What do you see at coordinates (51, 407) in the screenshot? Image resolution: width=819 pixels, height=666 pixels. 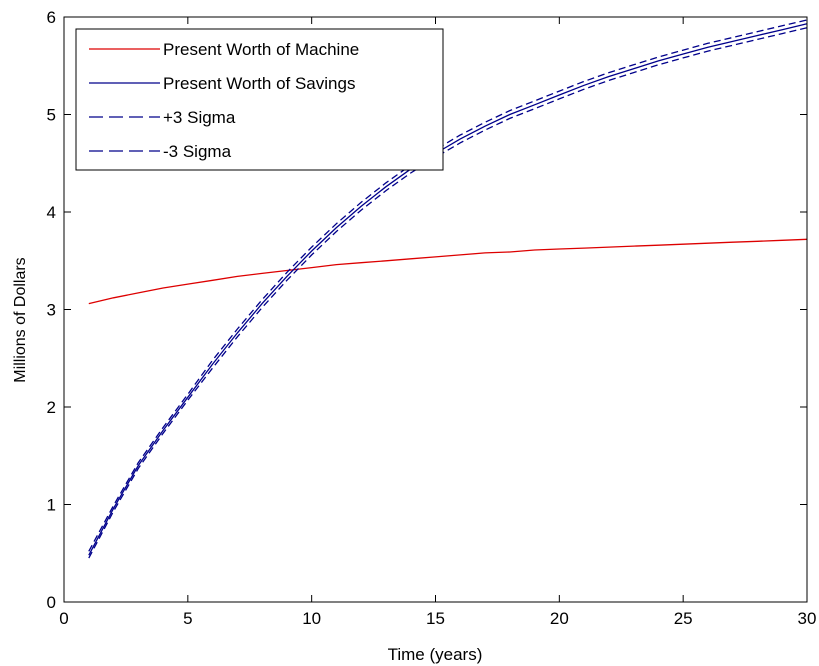 I see `y-tick-label: 2` at bounding box center [51, 407].